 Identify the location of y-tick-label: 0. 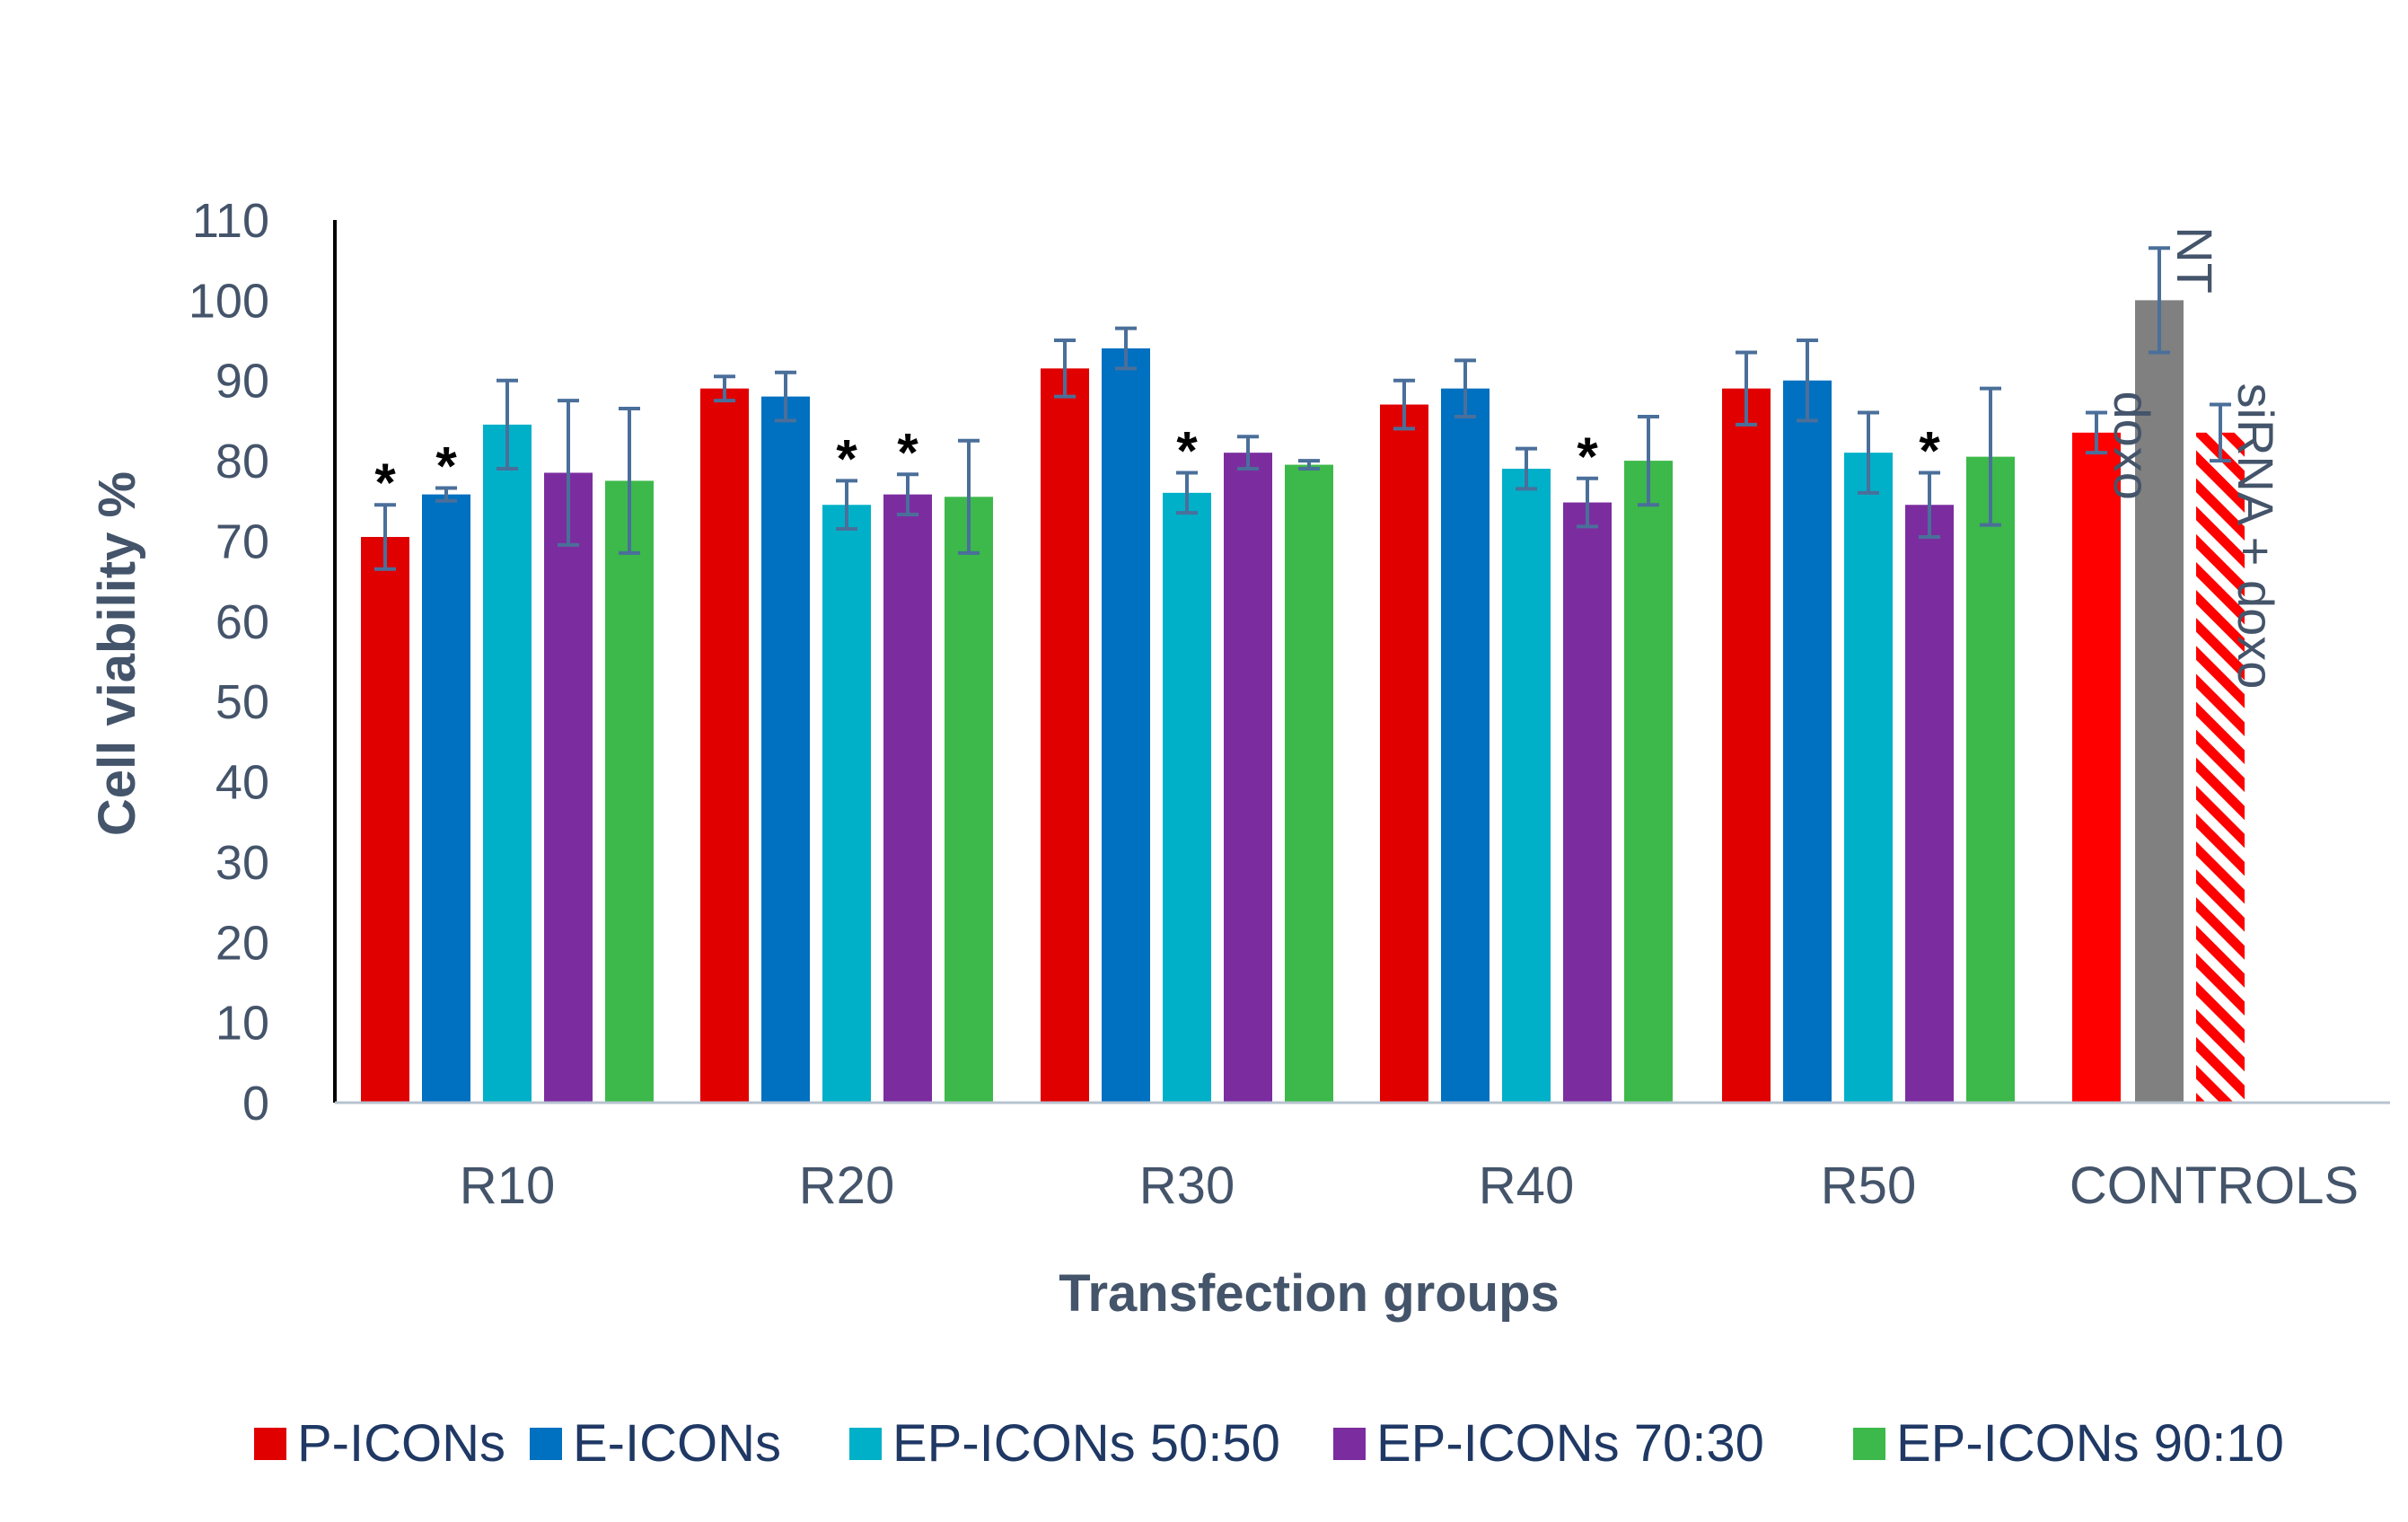
(255, 1104).